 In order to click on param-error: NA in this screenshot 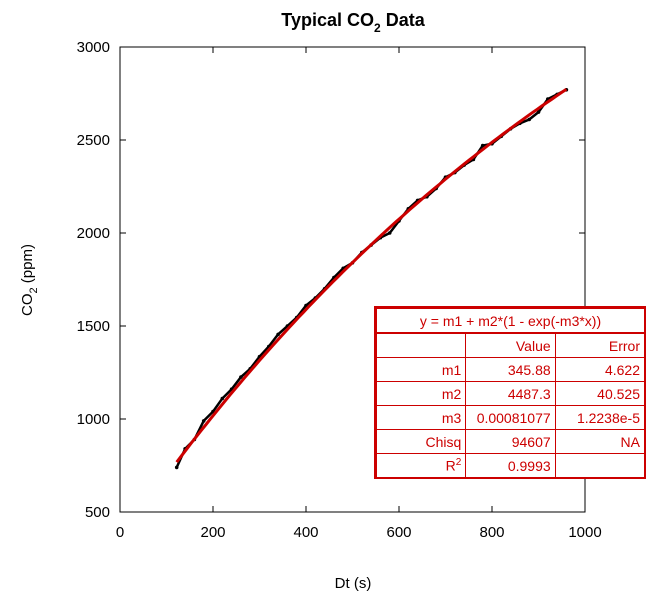, I will do `click(600, 441)`.